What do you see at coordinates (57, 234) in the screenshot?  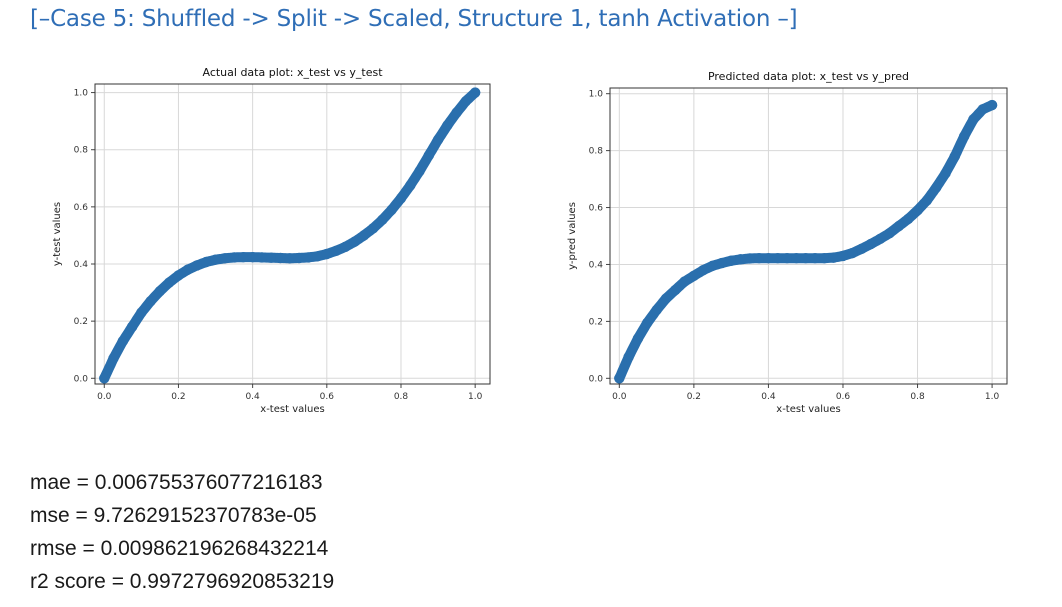 I see `y-axis-label: y-test values` at bounding box center [57, 234].